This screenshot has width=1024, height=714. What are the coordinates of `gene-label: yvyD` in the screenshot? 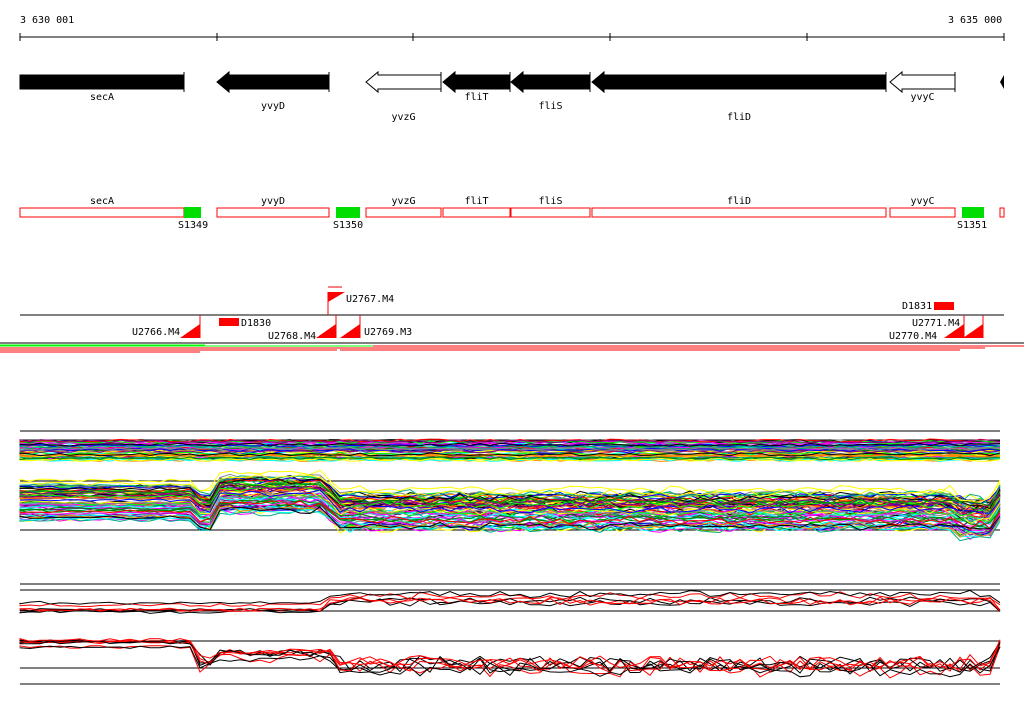 It's located at (273, 106).